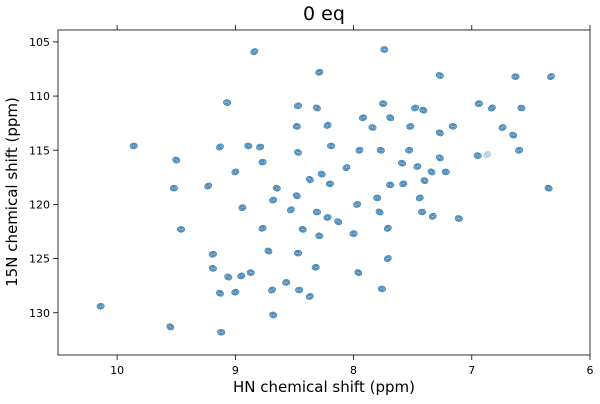 This screenshot has height=404, width=600. Describe the element at coordinates (235, 370) in the screenshot. I see `x-tick-label: 9` at that location.